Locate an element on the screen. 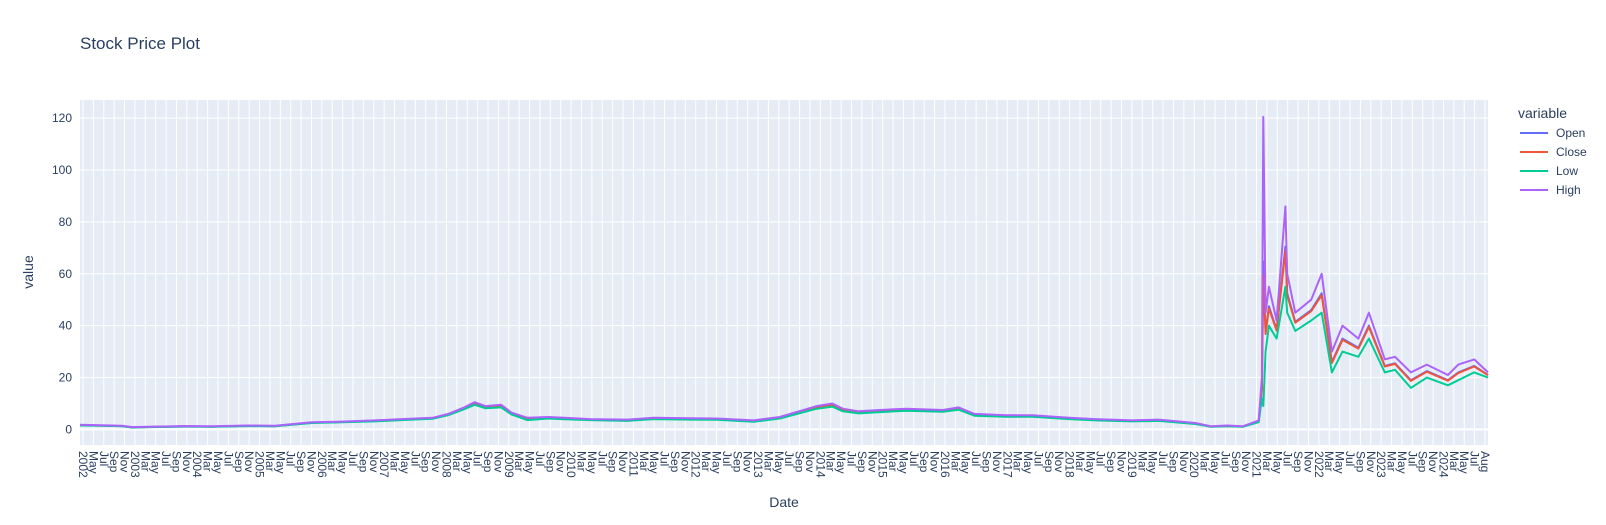 The height and width of the screenshot is (525, 1606). x-tick-label: 2013 is located at coordinates (758, 464).